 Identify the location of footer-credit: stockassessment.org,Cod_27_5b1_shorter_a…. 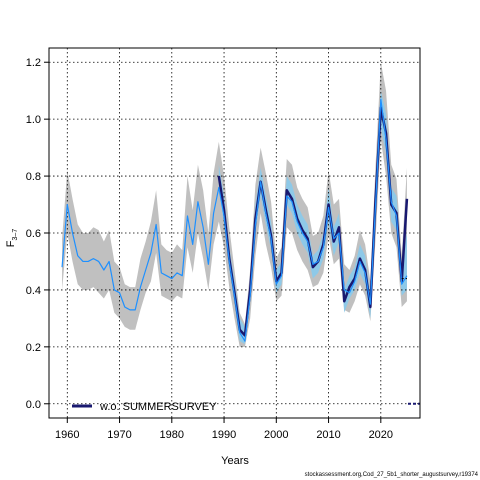
(392, 475).